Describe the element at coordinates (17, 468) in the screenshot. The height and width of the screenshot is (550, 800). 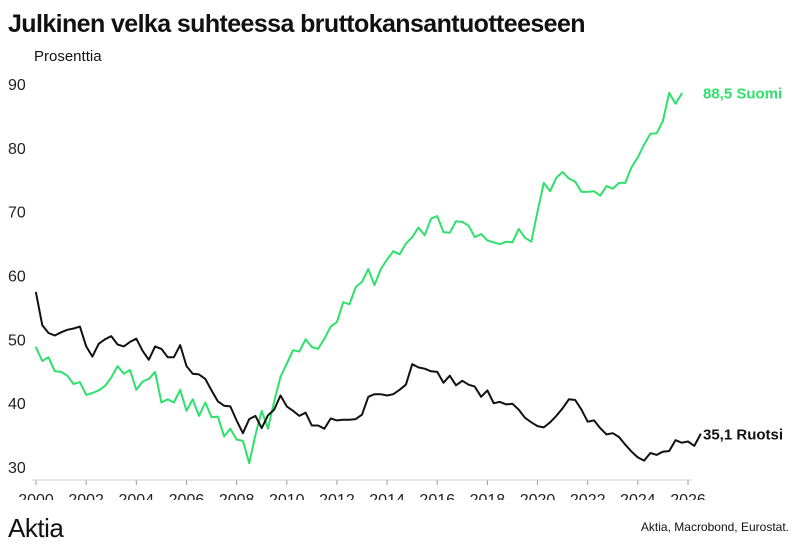
I see `y-tick-label: 30` at that location.